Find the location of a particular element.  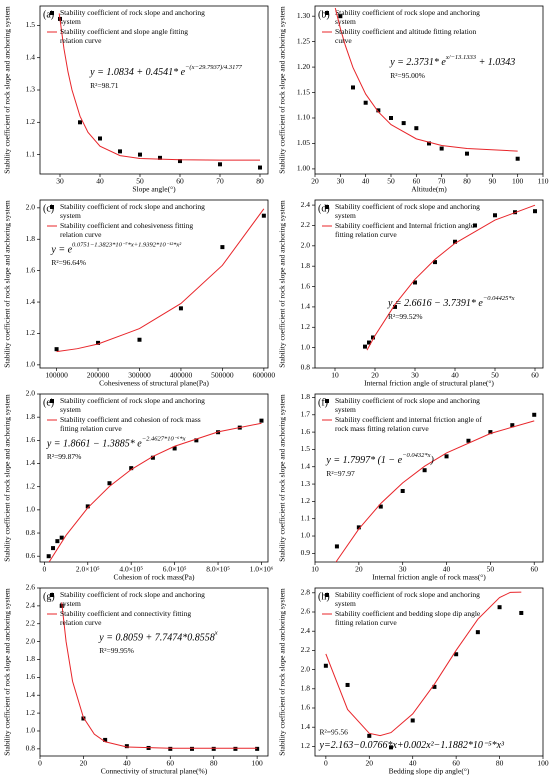

x-axis-label: Cohesiveness of structural plane(Pa) is located at coordinates (154, 383).